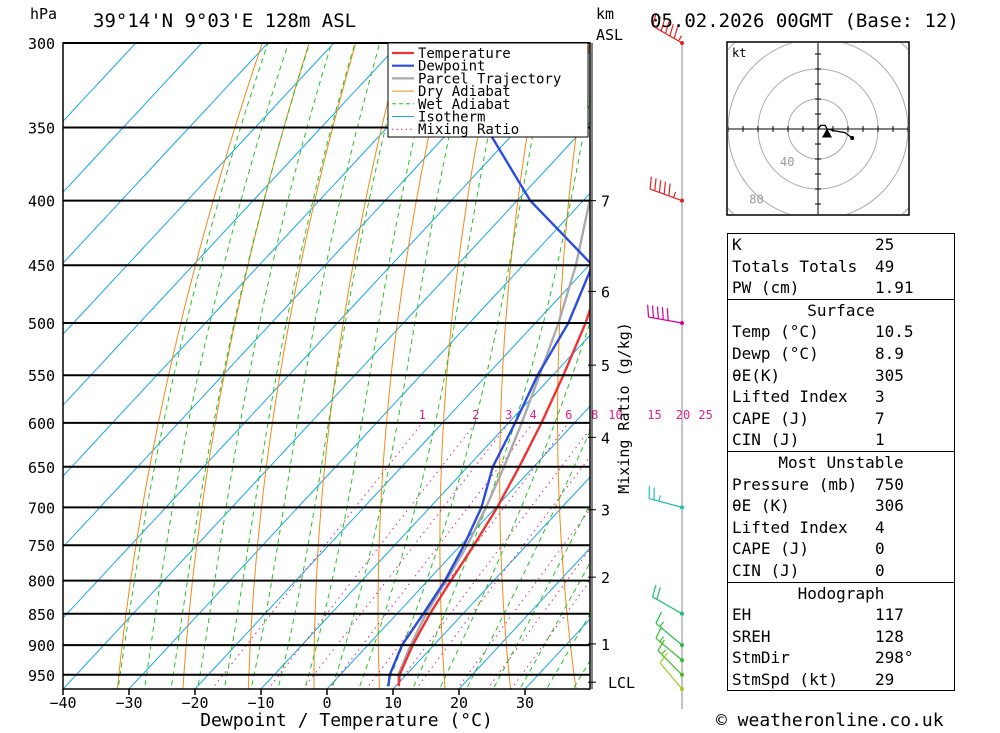  What do you see at coordinates (605, 645) in the screenshot?
I see `height-tick-label: 1` at bounding box center [605, 645].